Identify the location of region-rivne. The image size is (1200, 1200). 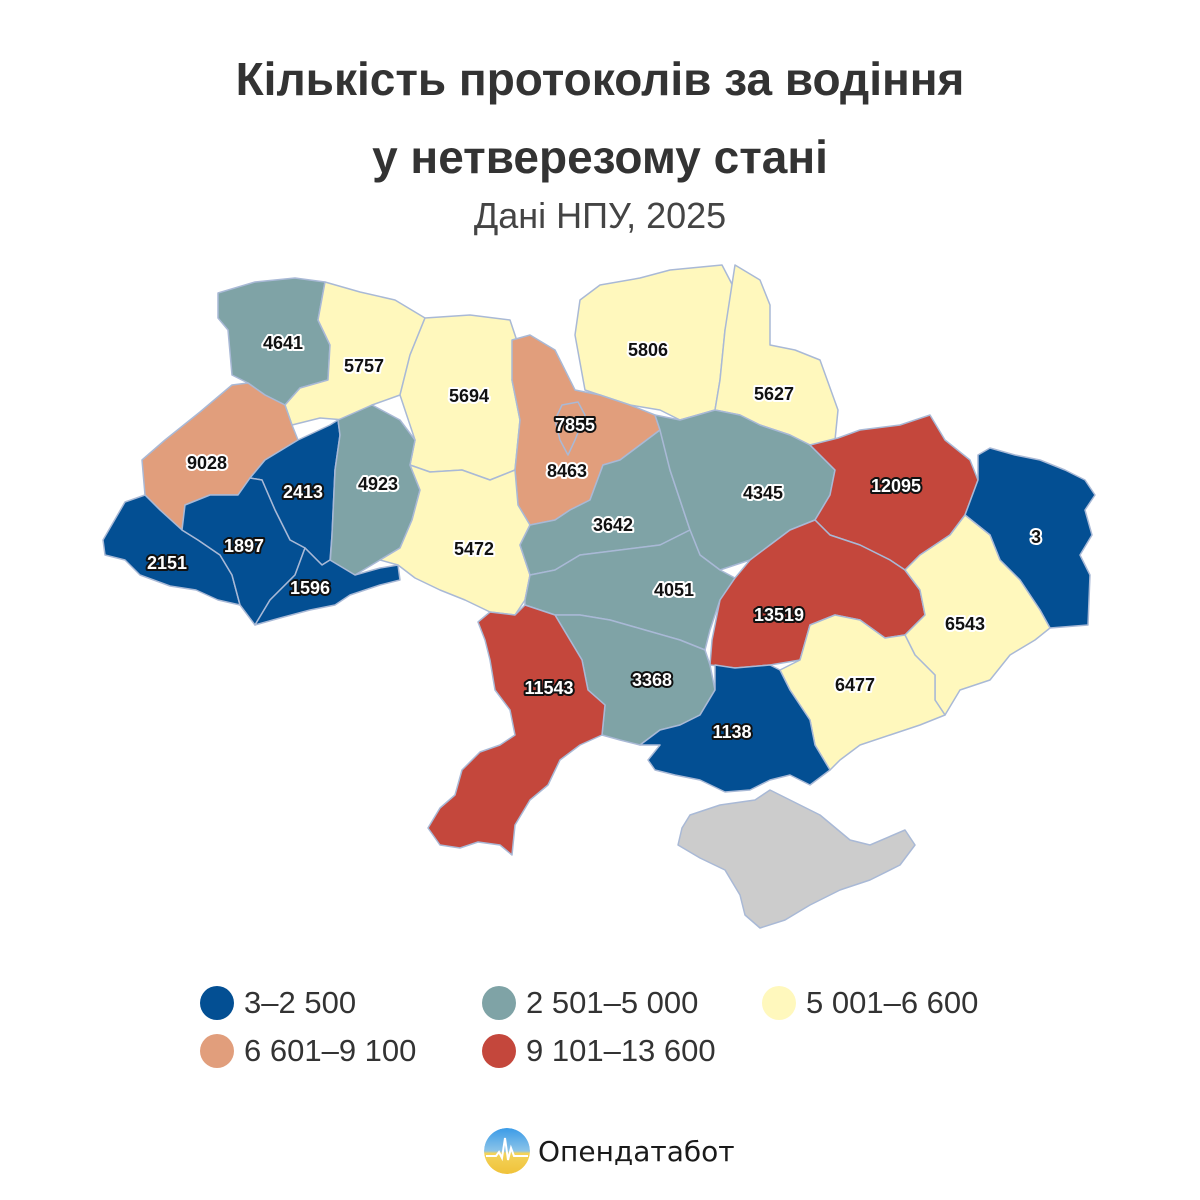
(355, 353).